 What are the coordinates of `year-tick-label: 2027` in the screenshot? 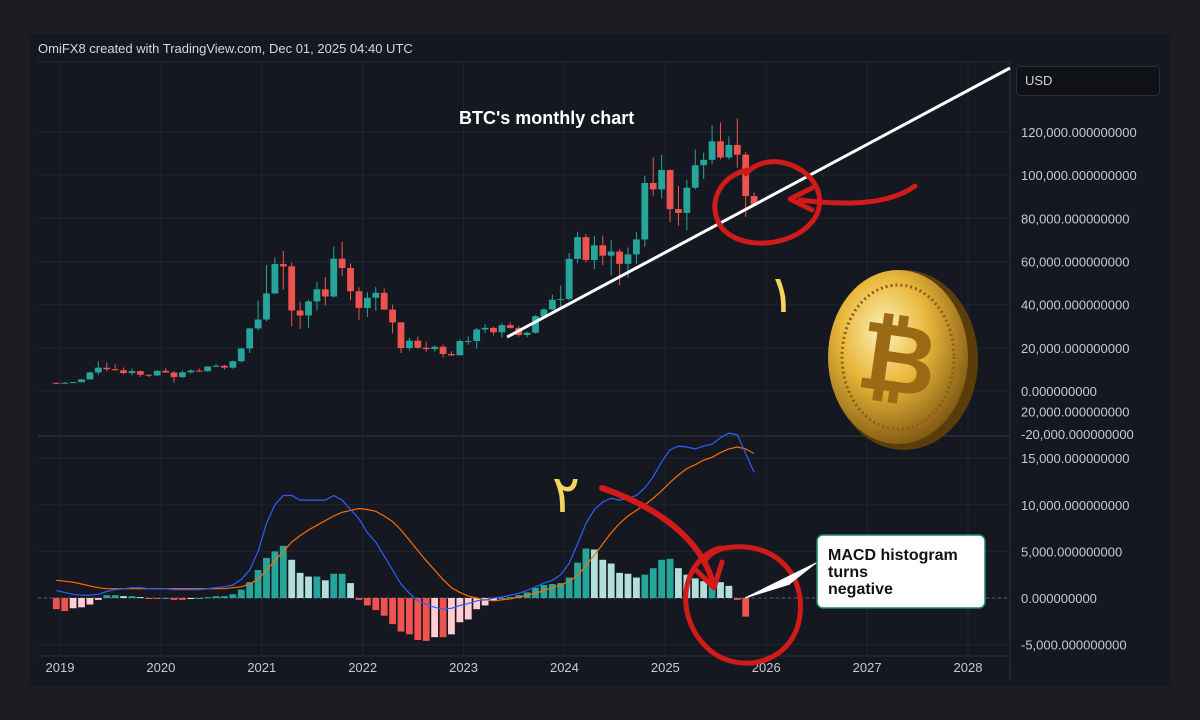 It's located at (867, 667).